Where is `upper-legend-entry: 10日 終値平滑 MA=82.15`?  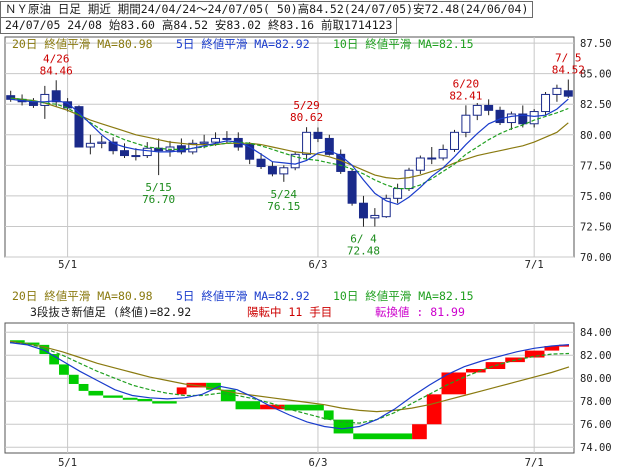 upper-legend-entry: 10日 終値平滑 MA=82.15 is located at coordinates (403, 44).